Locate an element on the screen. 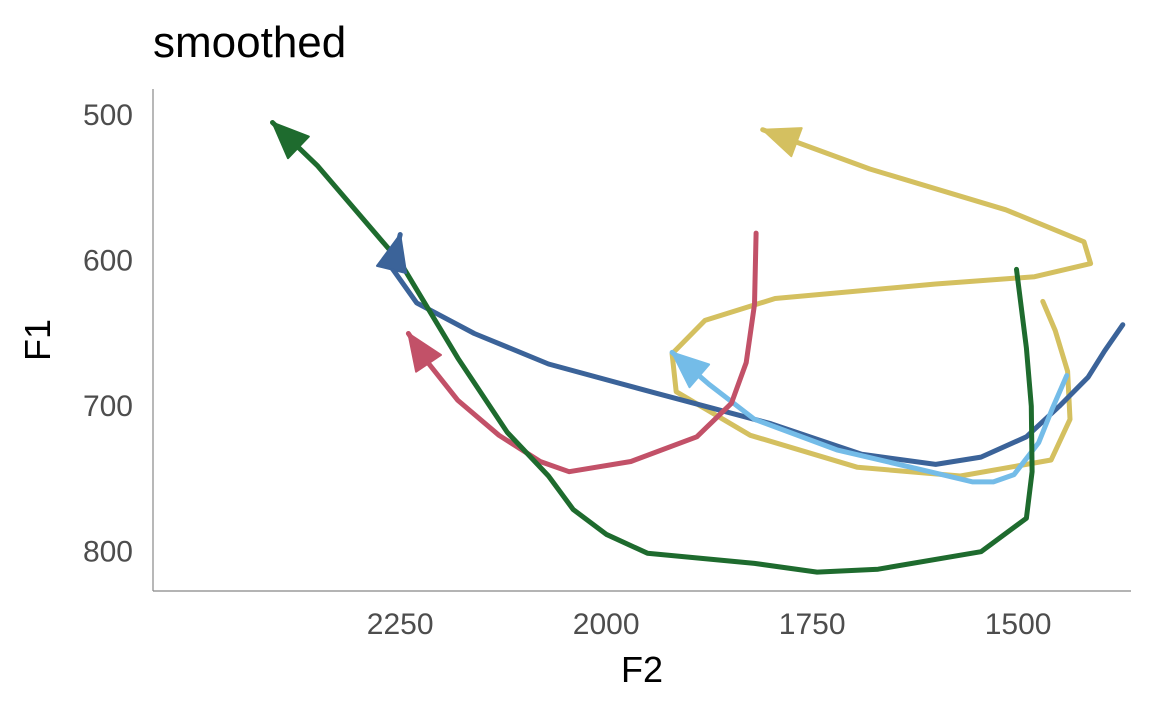 The height and width of the screenshot is (711, 1152). y-tick-label: 600 is located at coordinates (108, 261).